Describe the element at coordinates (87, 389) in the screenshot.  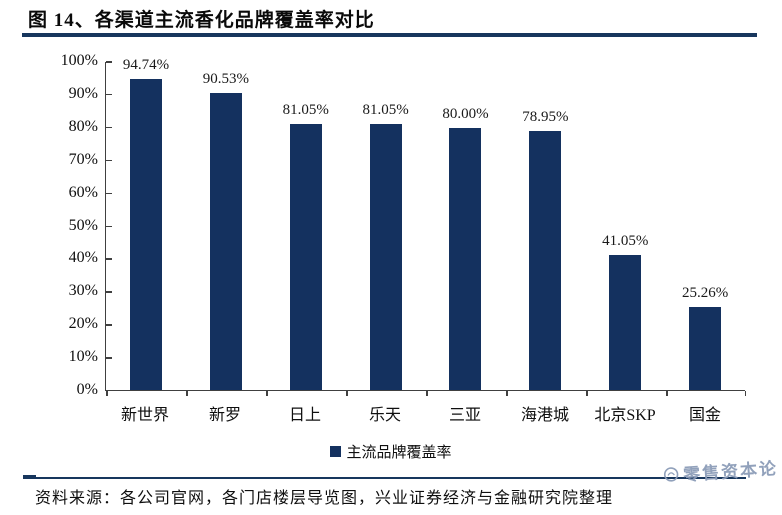
I see `y-tick-label-0: 0%` at that location.